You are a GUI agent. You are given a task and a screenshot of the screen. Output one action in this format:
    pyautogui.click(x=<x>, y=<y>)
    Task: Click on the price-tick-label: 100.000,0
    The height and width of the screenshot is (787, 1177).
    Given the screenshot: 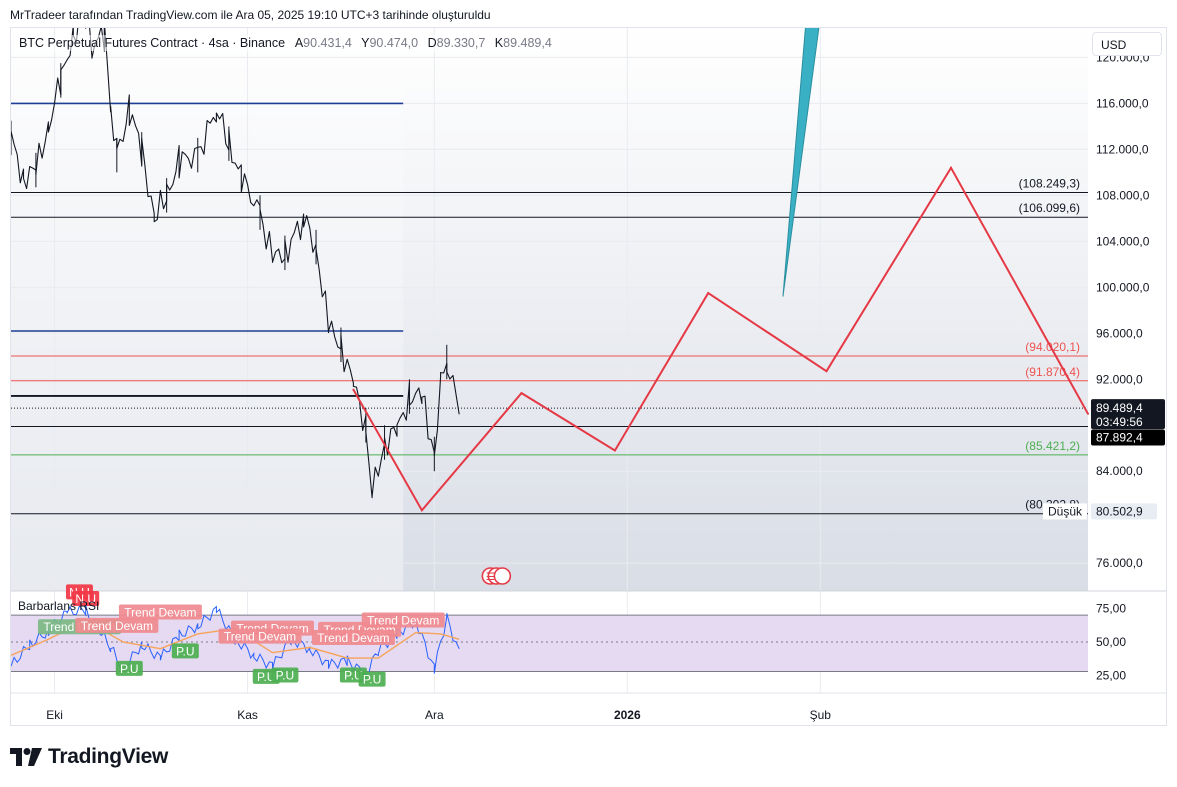 What is the action you would take?
    pyautogui.click(x=1123, y=287)
    